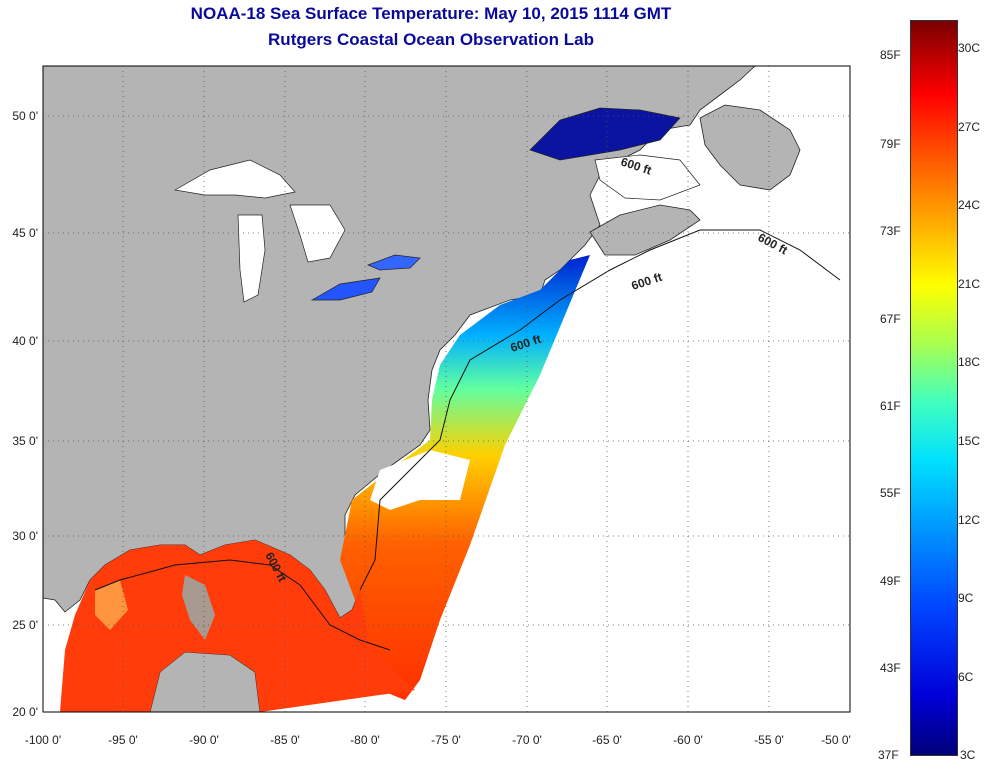 The width and height of the screenshot is (984, 770). Describe the element at coordinates (317, 233) in the screenshot. I see `lake-huron` at that location.